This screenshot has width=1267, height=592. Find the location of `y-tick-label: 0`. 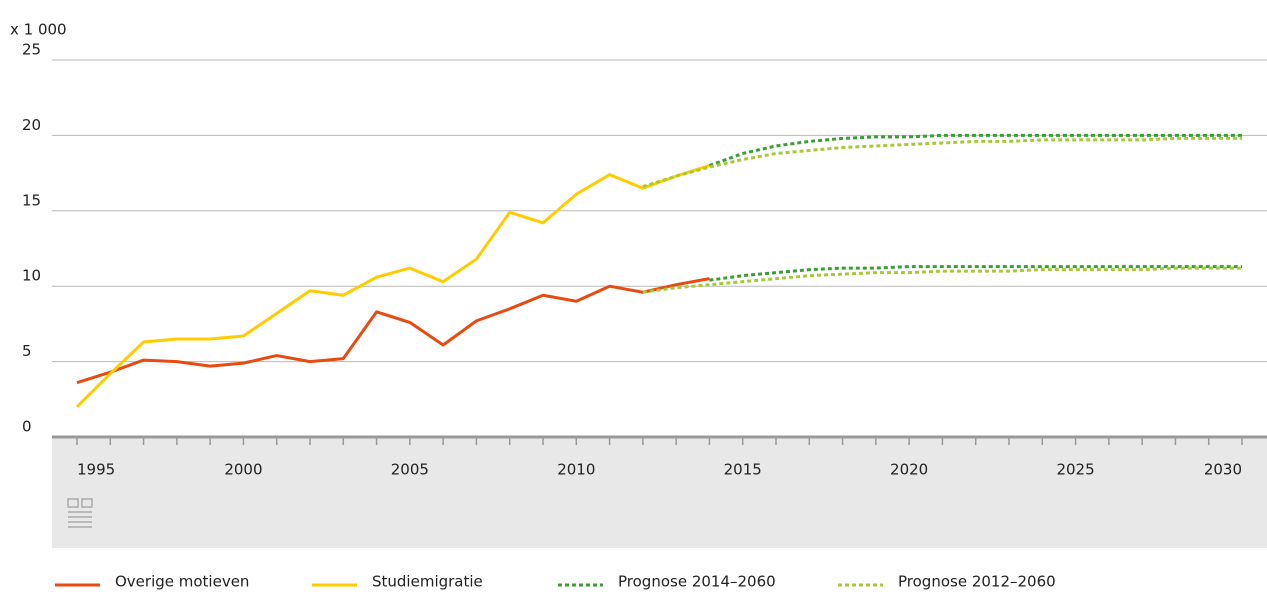

y-tick-label: 0 is located at coordinates (27, 427).